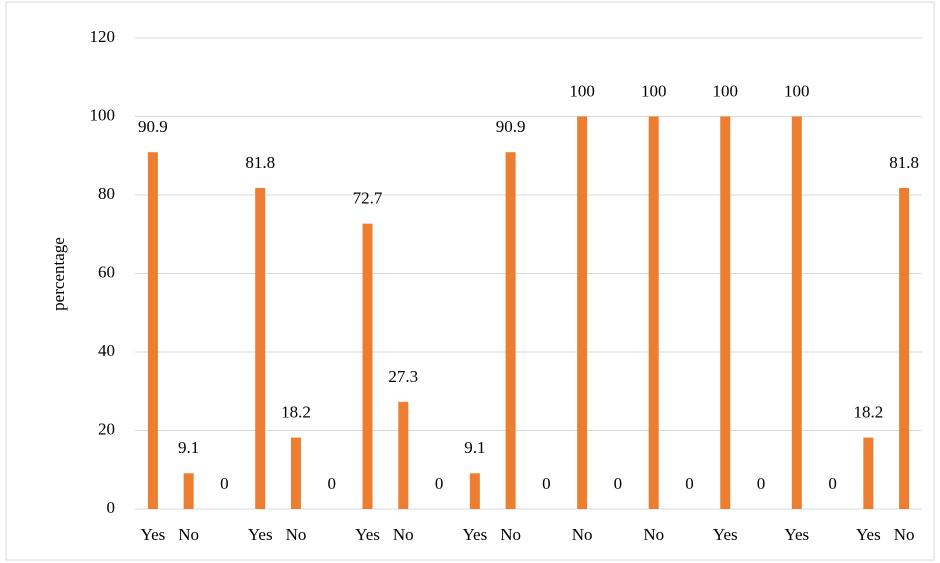 The width and height of the screenshot is (940, 563). I want to click on y-tick-label: 60, so click(106, 271).